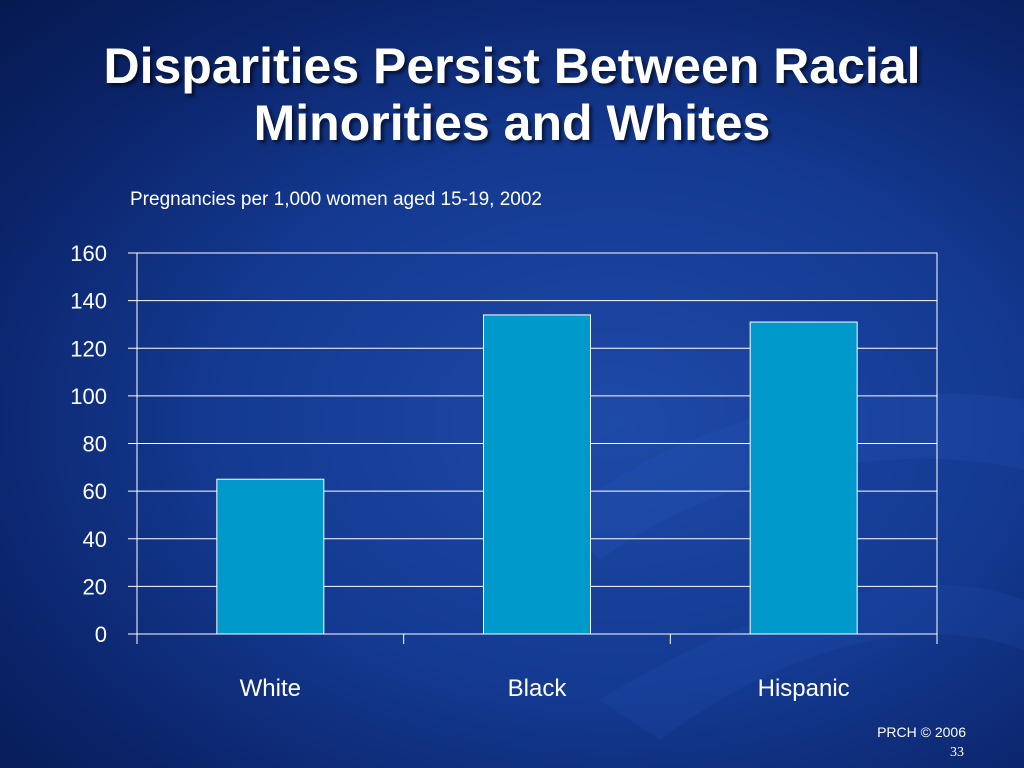 The image size is (1024, 768). What do you see at coordinates (88, 253) in the screenshot?
I see `y-tick-label: 160` at bounding box center [88, 253].